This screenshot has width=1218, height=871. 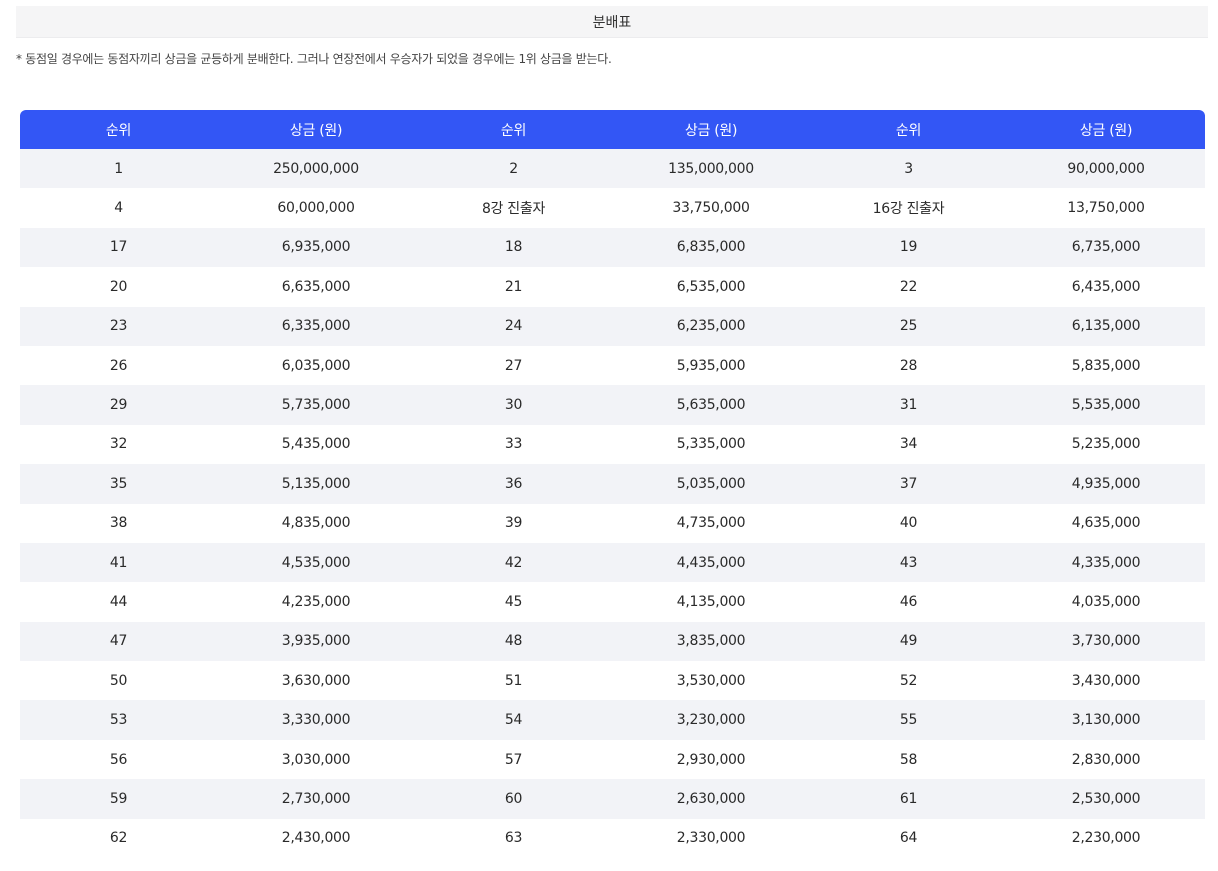 What do you see at coordinates (908, 365) in the screenshot?
I see `rank-cell: 28` at bounding box center [908, 365].